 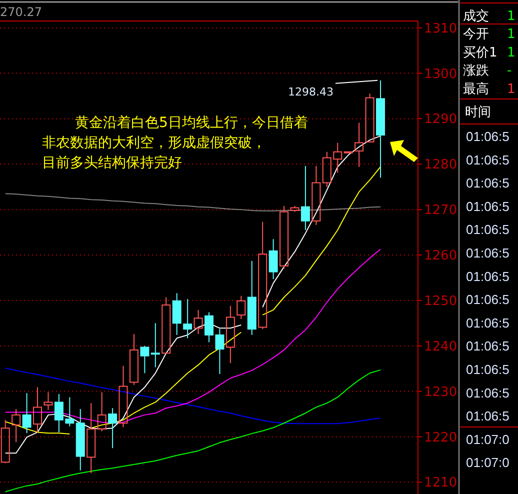 What do you see at coordinates (476, 16) in the screenshot?
I see `text: 成交` at bounding box center [476, 16].